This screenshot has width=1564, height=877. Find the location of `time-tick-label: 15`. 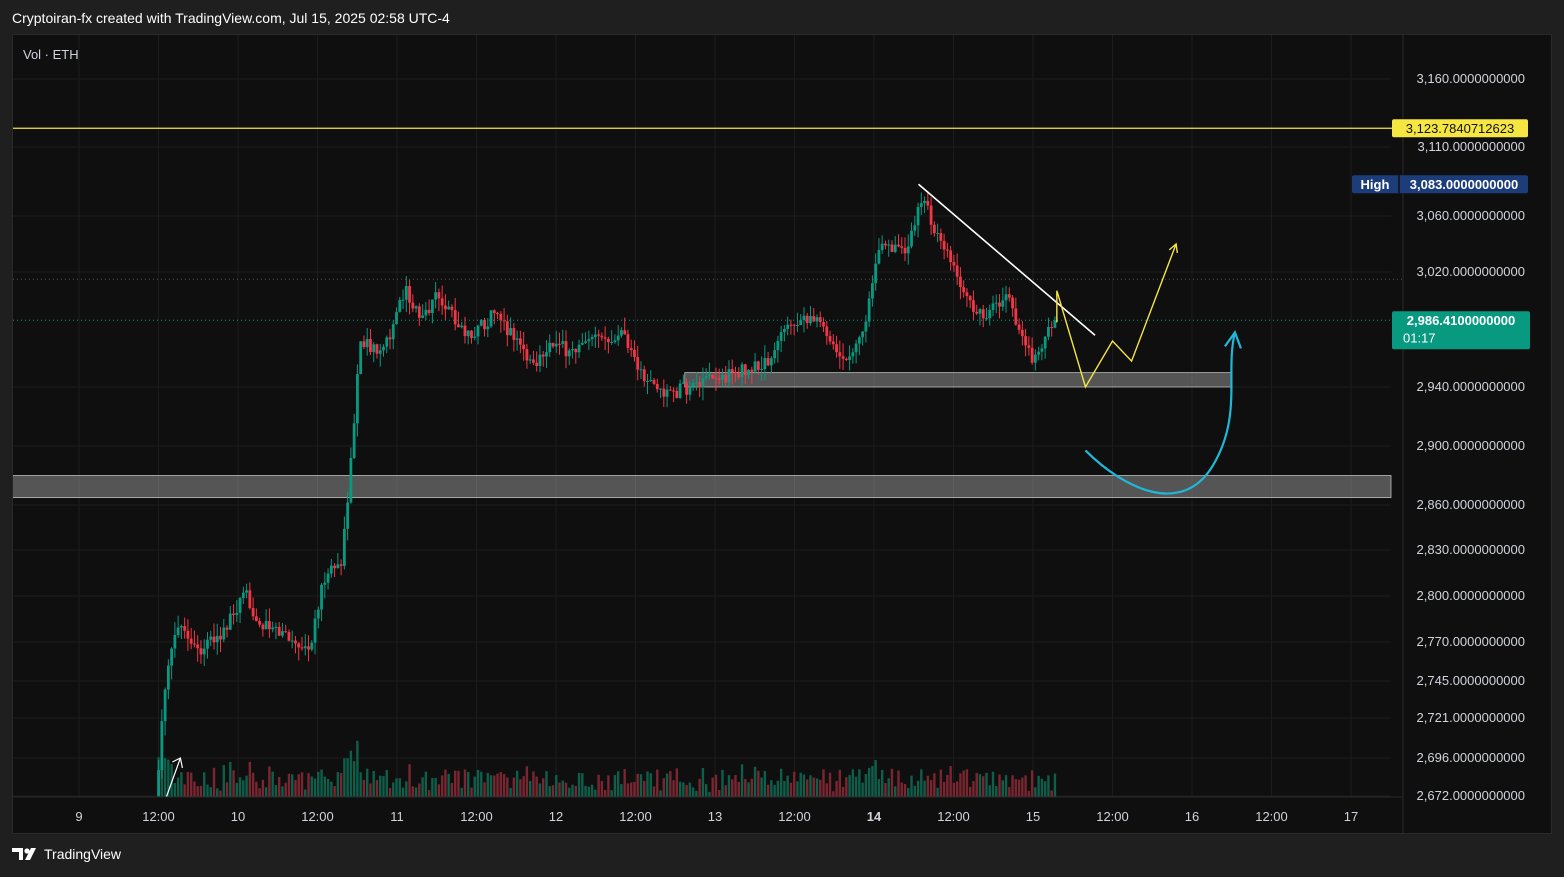

time-tick-label: 15 is located at coordinates (1033, 816).